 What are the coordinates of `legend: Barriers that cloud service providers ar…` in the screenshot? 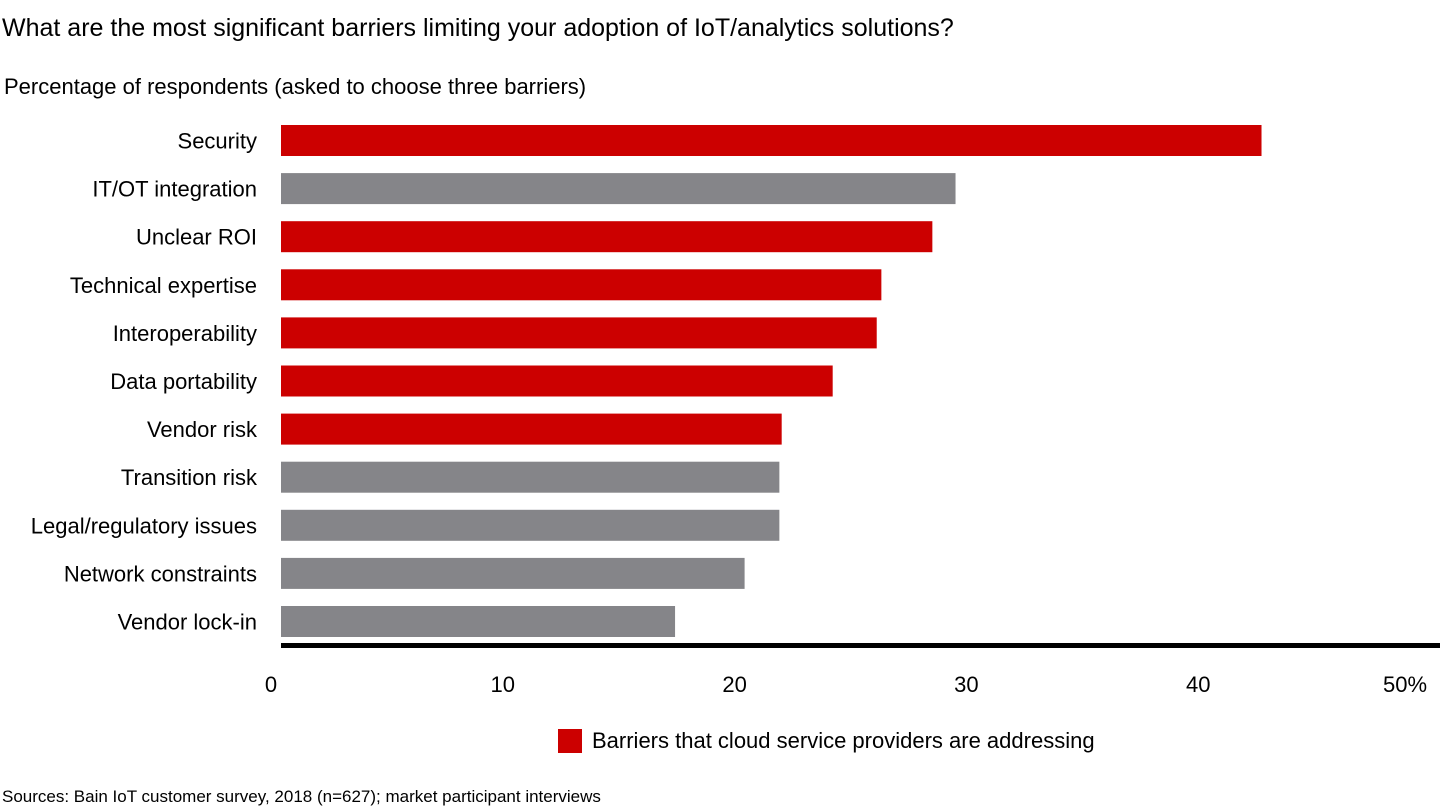 It's located at (826, 741).